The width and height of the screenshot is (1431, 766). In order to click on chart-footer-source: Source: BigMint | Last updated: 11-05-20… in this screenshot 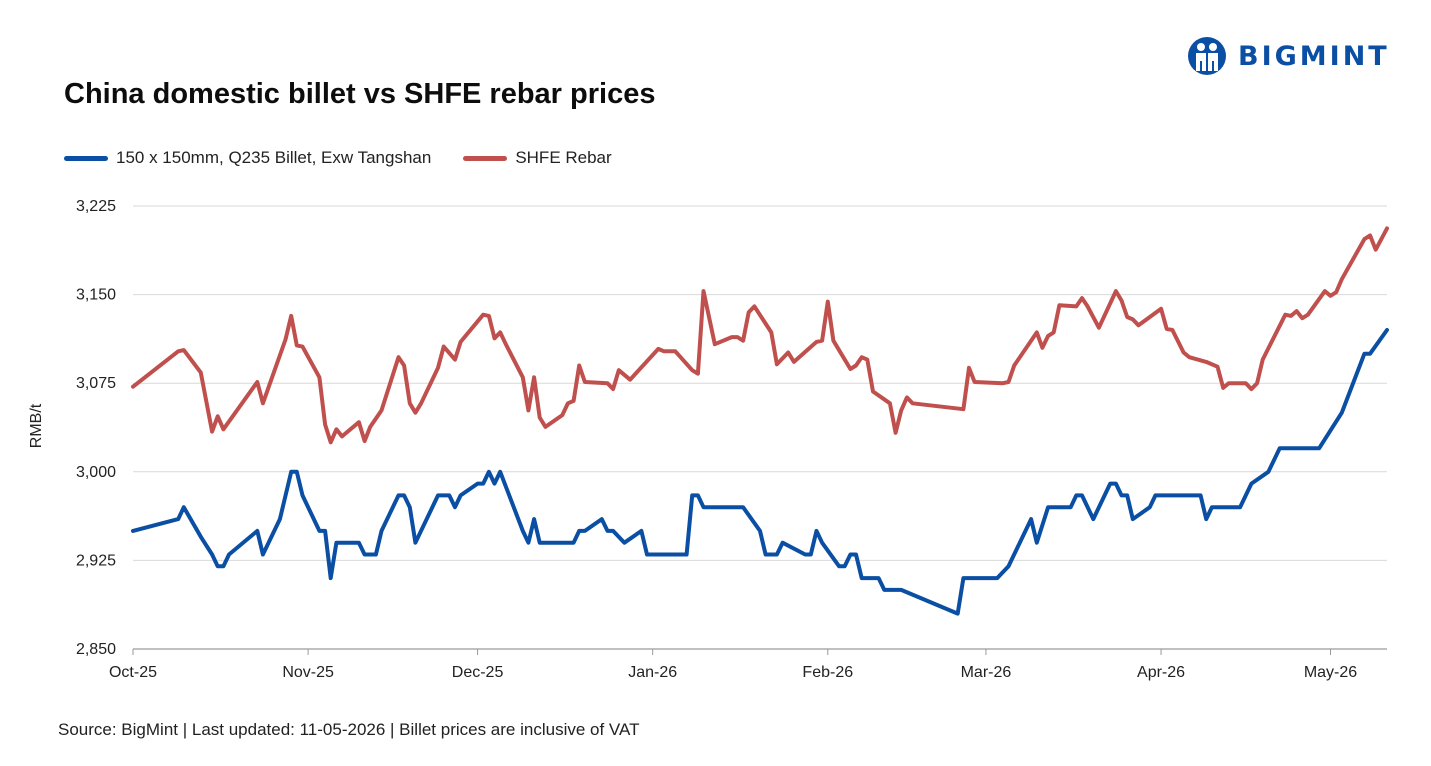, I will do `click(349, 729)`.